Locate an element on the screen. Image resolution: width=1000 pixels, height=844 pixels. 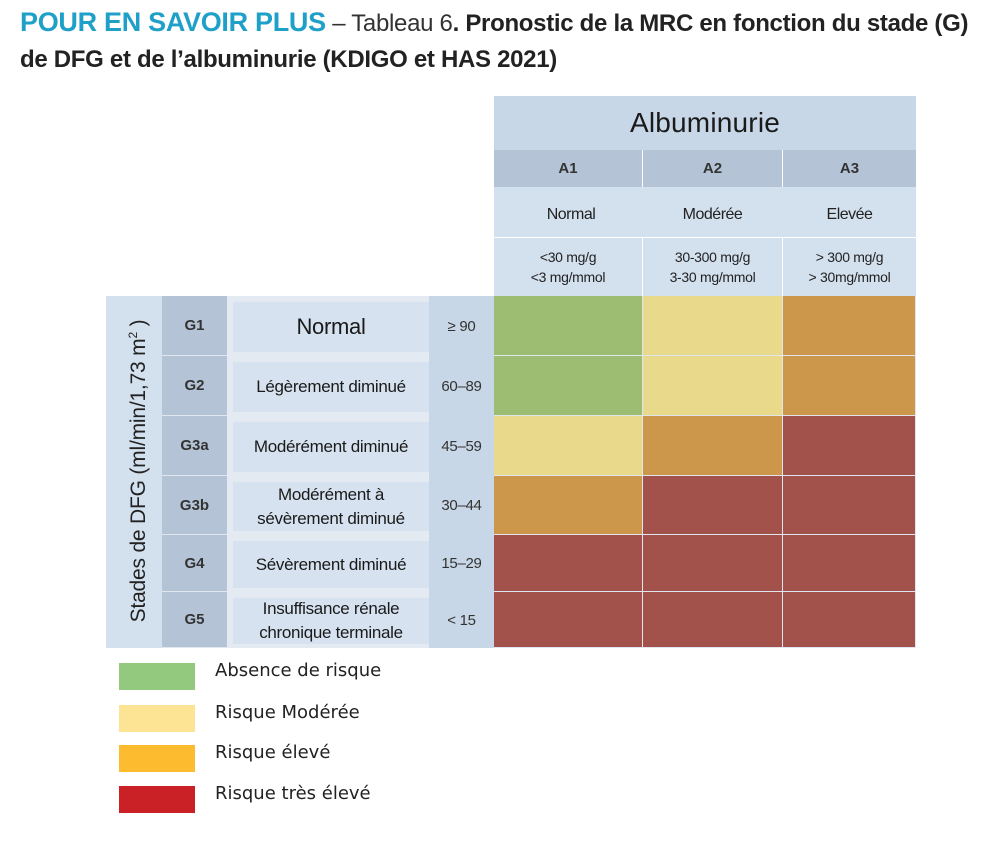
gfr-label-line1: Modérément diminué is located at coordinates (331, 446).